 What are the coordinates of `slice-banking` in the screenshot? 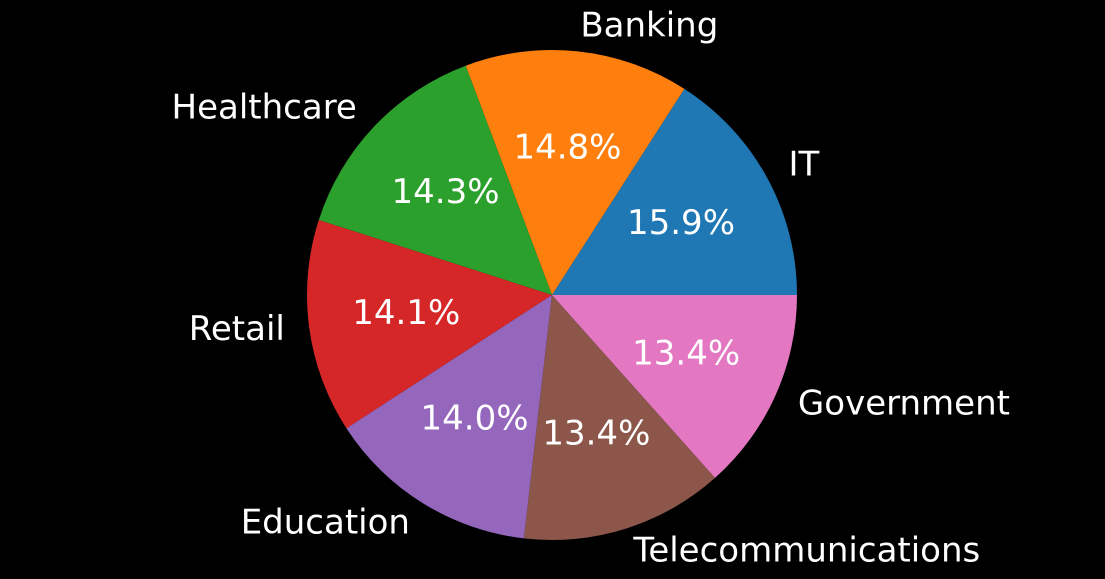 It's located at (575, 172).